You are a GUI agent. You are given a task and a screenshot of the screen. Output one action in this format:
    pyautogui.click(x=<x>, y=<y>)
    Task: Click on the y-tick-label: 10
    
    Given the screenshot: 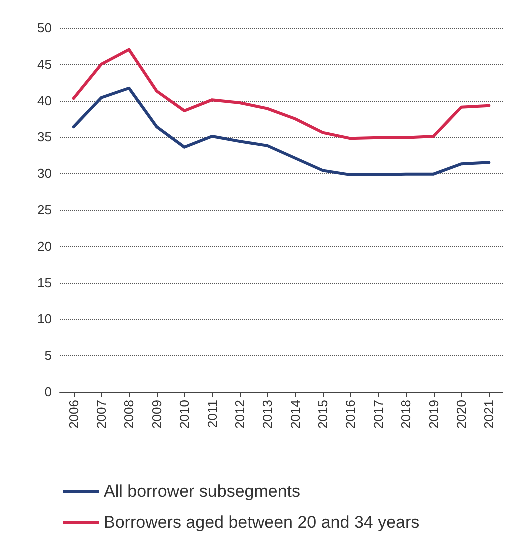 What is the action you would take?
    pyautogui.click(x=45, y=319)
    